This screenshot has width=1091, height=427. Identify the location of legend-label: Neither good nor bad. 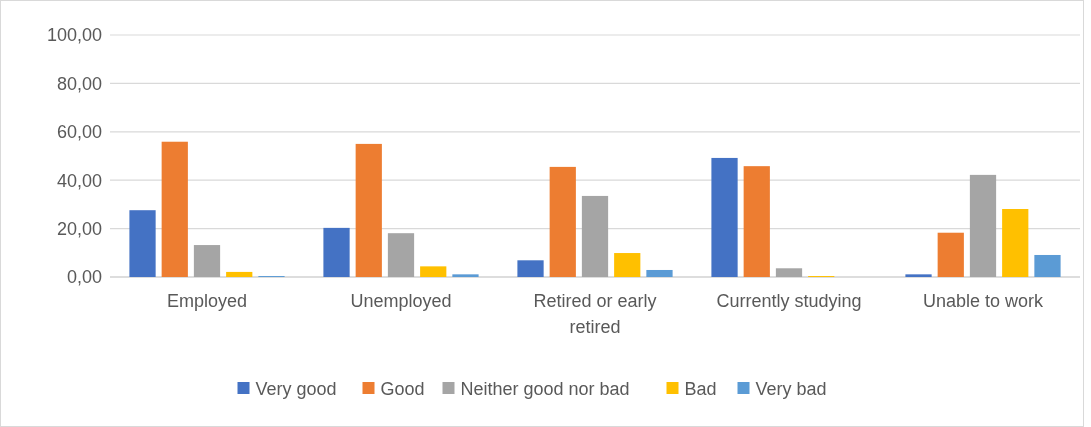
(545, 389).